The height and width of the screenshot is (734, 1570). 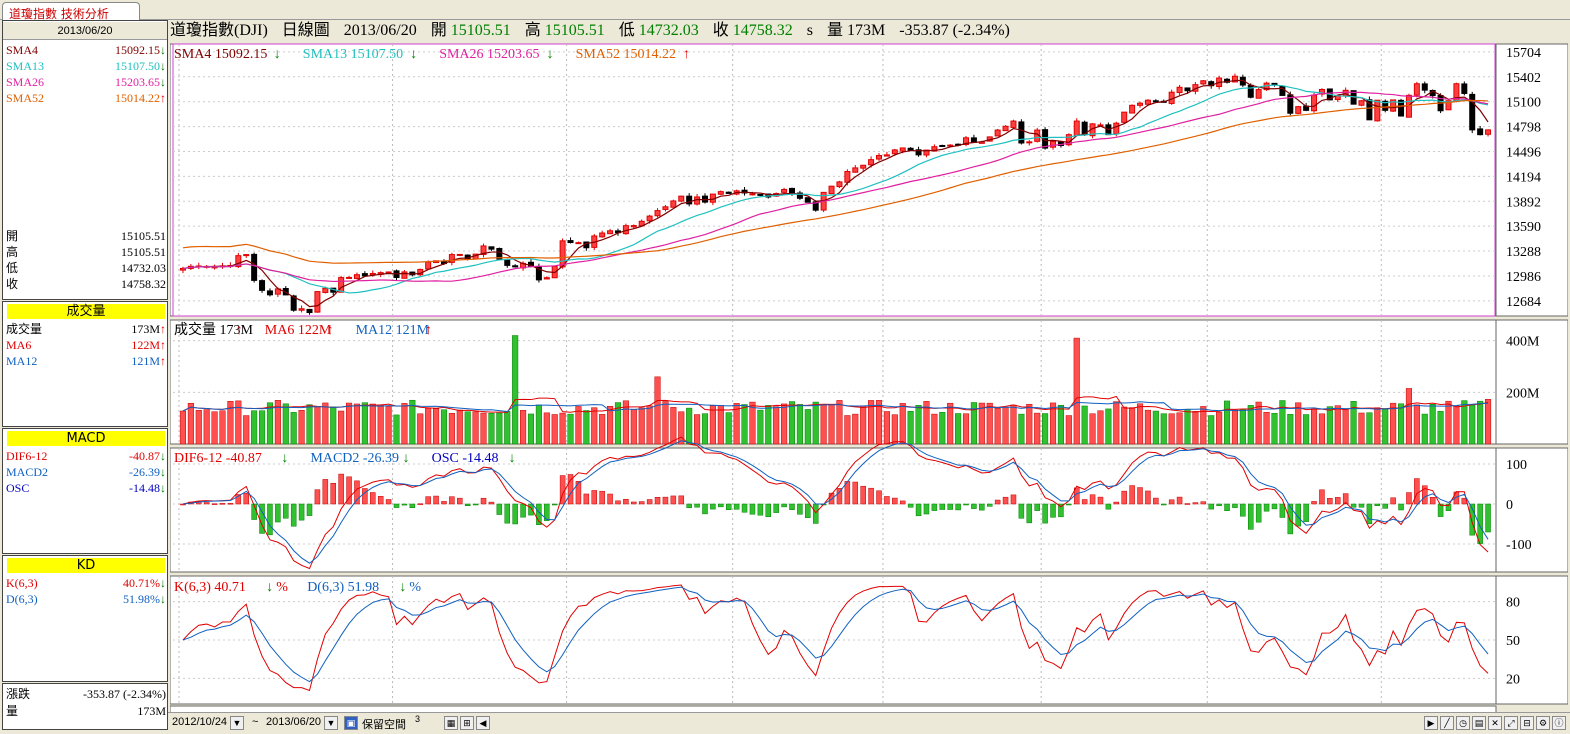 What do you see at coordinates (1495, 723) in the screenshot?
I see `crosshair-icon: ✕` at bounding box center [1495, 723].